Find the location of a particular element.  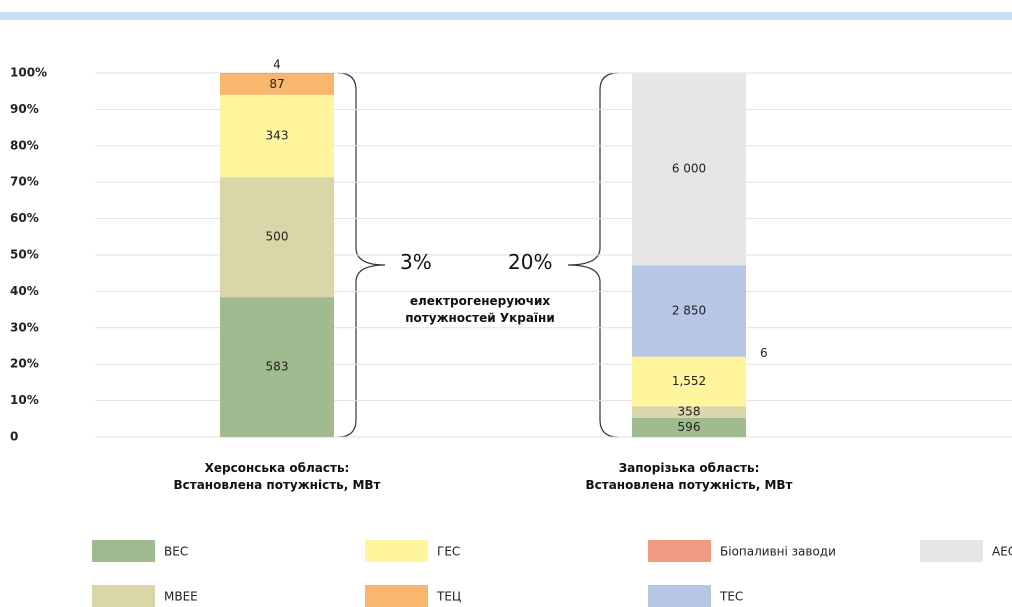

y-tick-label: 80% is located at coordinates (24, 145).